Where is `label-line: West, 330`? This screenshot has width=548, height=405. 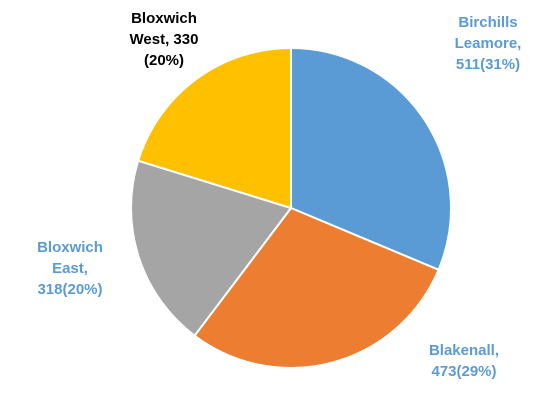
label-line: West, 330 is located at coordinates (164, 39).